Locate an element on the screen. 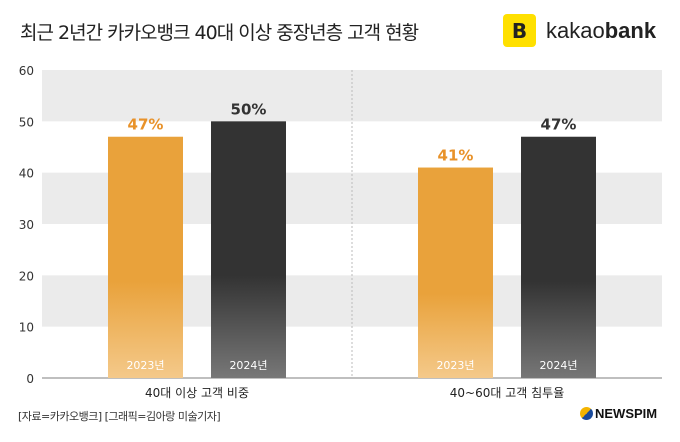  y-tick-label: 60 is located at coordinates (26, 71).